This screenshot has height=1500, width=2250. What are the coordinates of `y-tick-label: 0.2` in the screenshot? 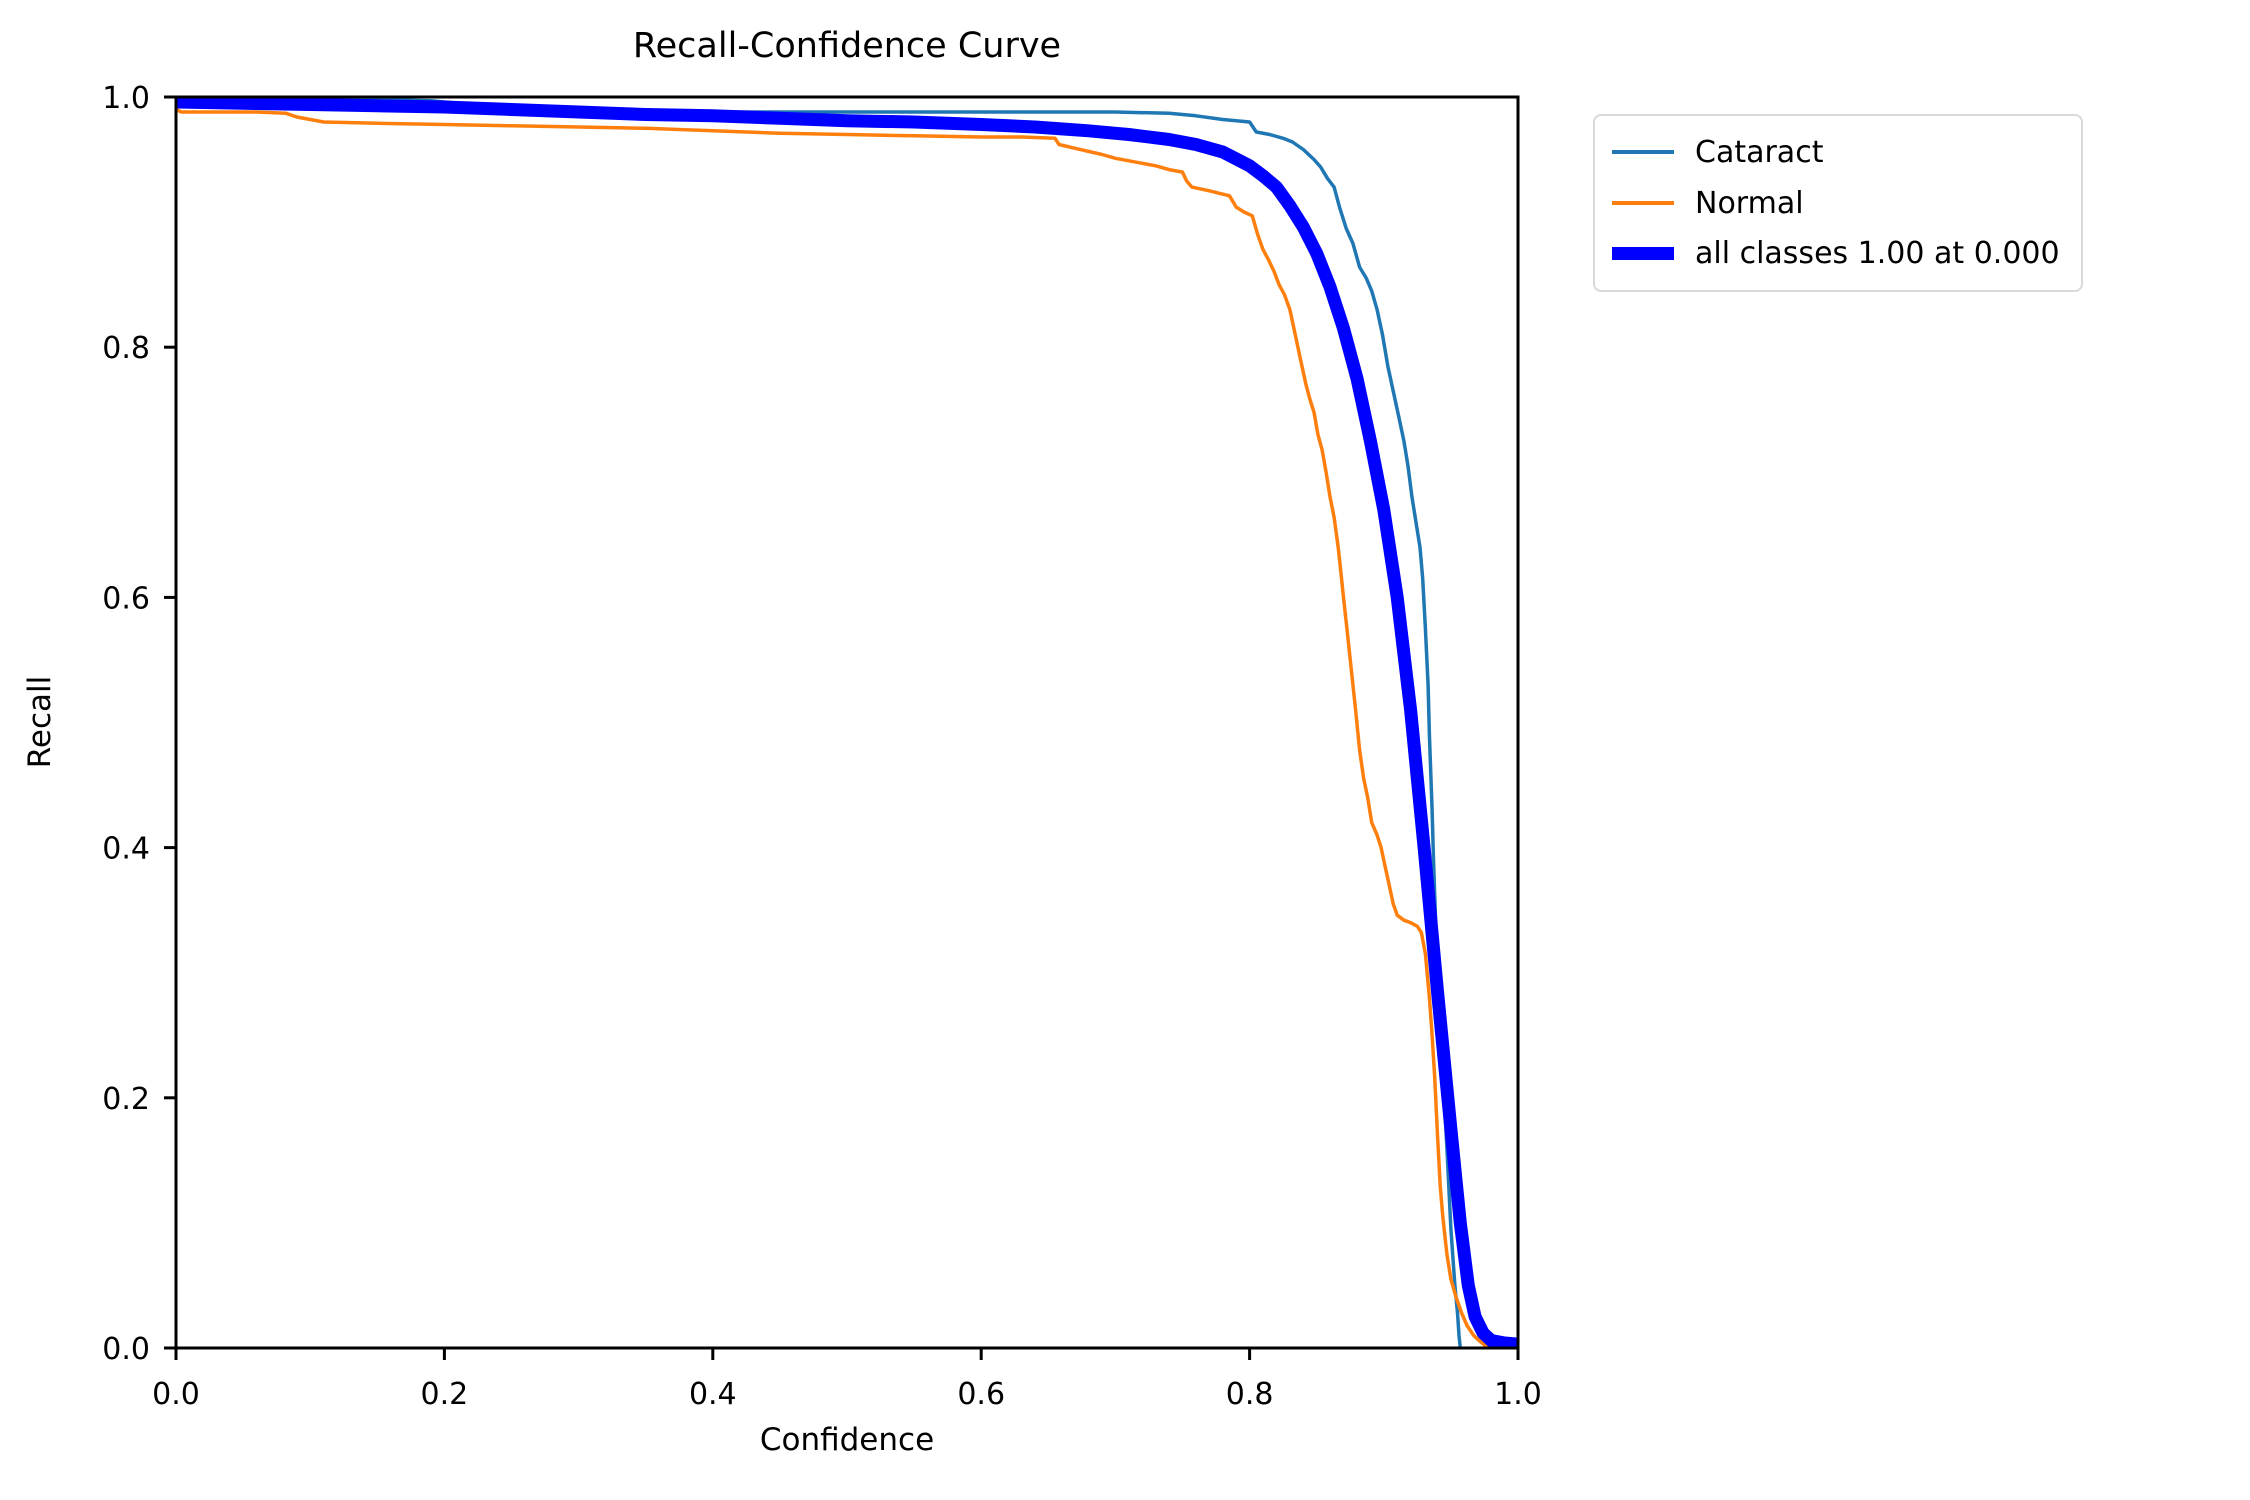 It's located at (126, 1099).